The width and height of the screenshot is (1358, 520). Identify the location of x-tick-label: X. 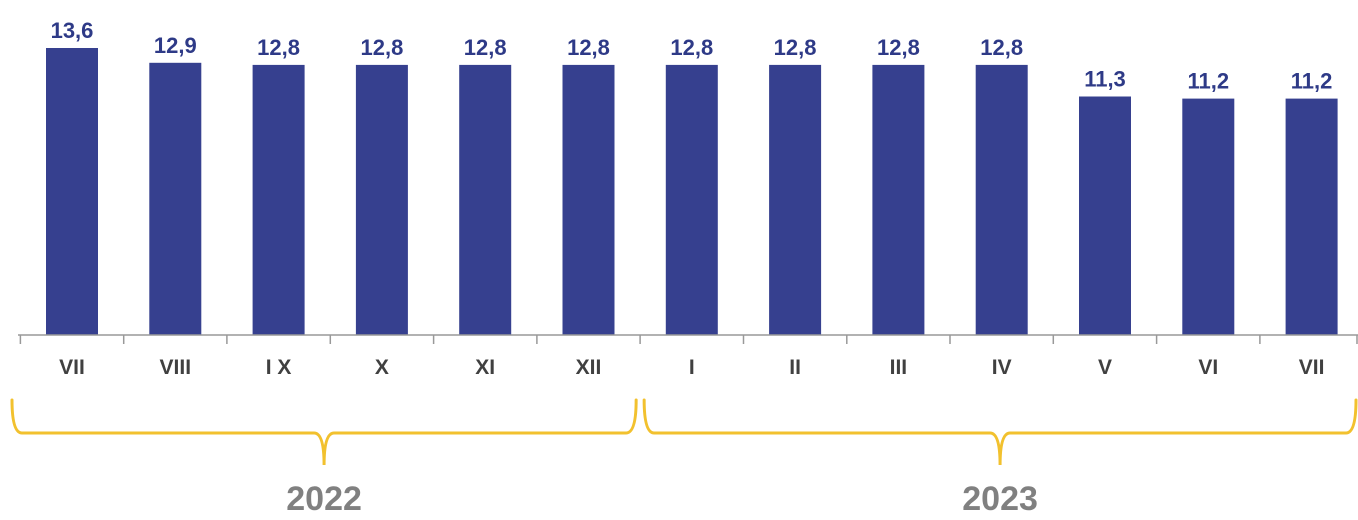
(382, 367).